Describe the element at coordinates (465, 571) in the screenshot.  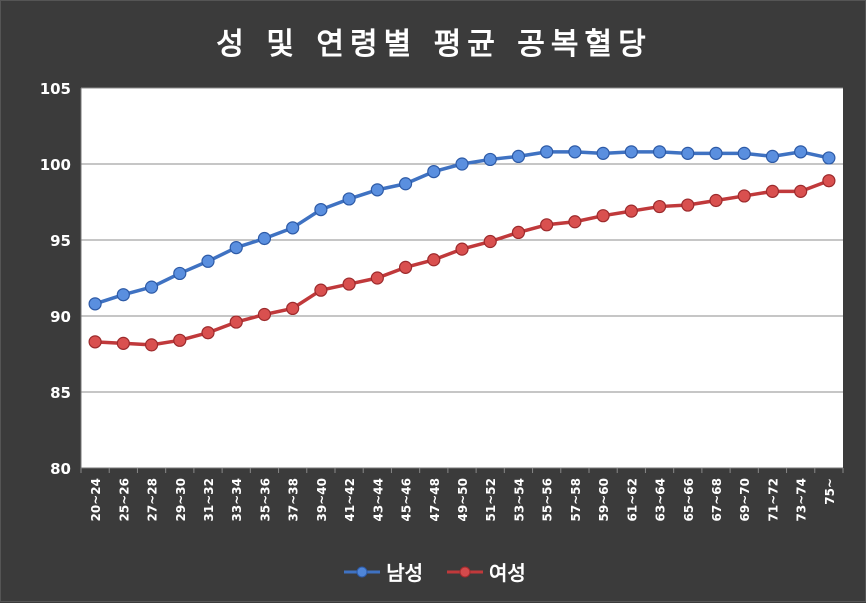
I see `legend-marker-female` at that location.